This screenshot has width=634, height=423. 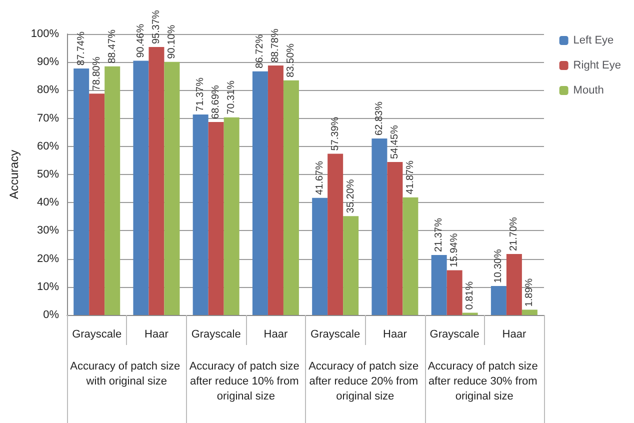 What do you see at coordinates (48, 202) in the screenshot?
I see `y-tick-label: 40%` at bounding box center [48, 202].